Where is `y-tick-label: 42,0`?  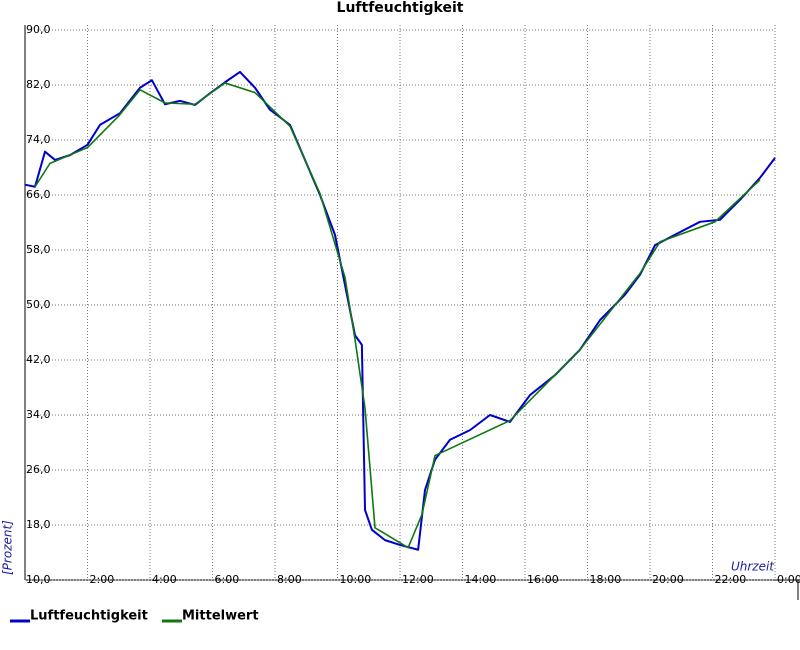
y-tick-label: 42,0 is located at coordinates (38, 359).